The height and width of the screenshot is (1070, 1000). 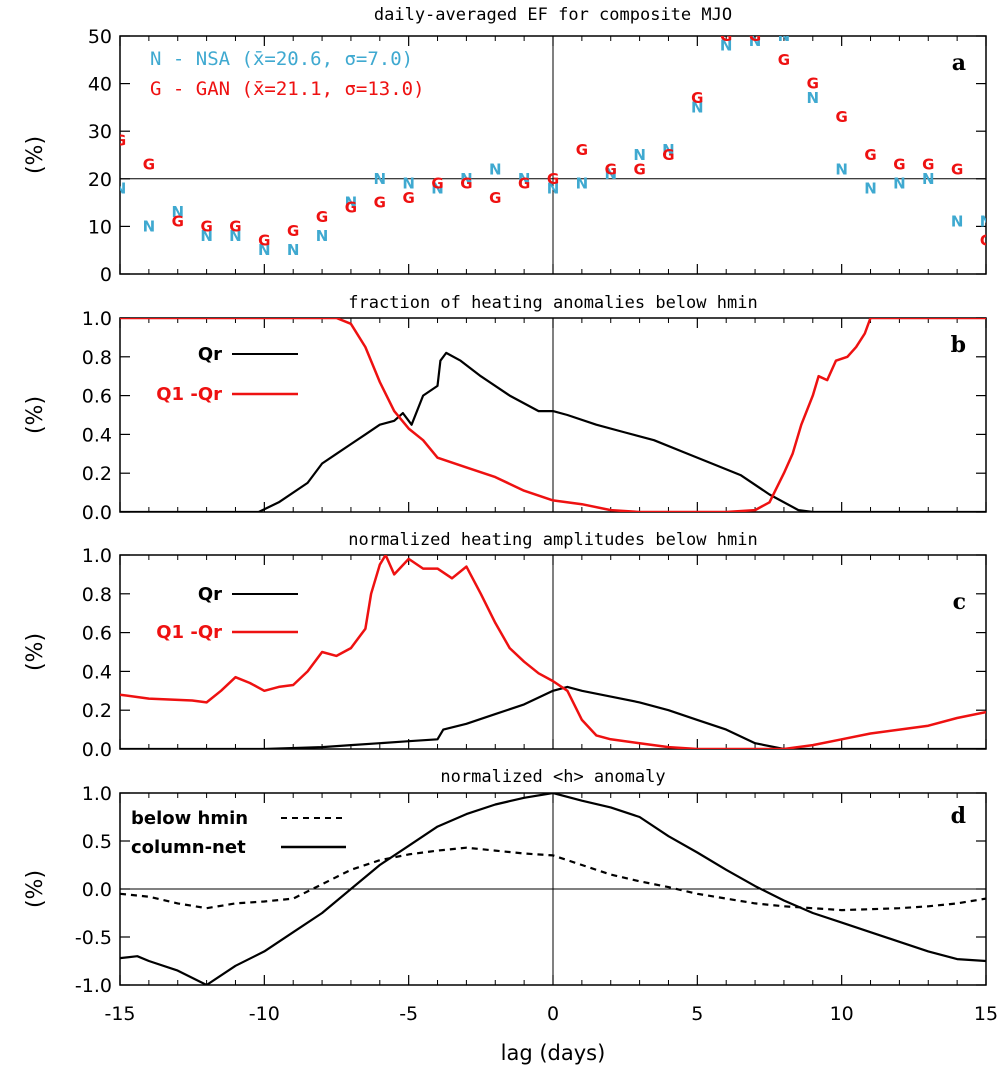 I want to click on legend-b-q1qr-label: Q1 -Qr, so click(x=189, y=394).